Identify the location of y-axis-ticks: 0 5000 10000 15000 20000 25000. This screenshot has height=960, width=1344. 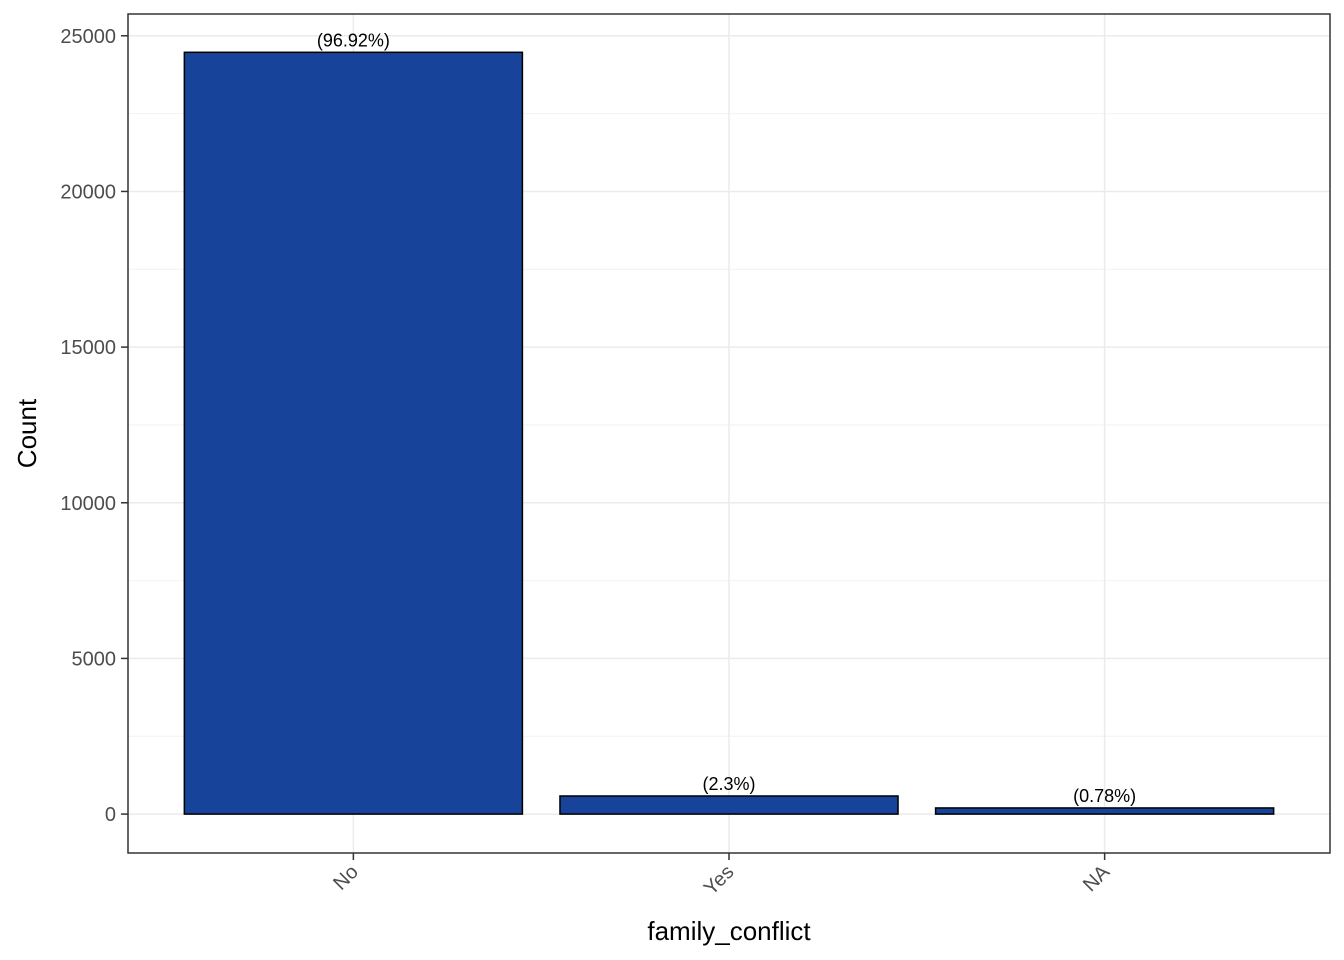
(94, 426).